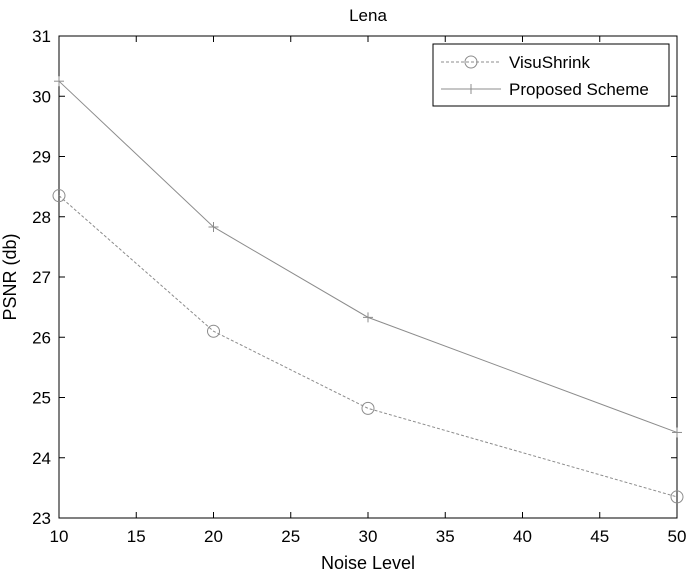 The height and width of the screenshot is (583, 687). I want to click on legend: VisuShrink Proposed Scheme, so click(551, 75).